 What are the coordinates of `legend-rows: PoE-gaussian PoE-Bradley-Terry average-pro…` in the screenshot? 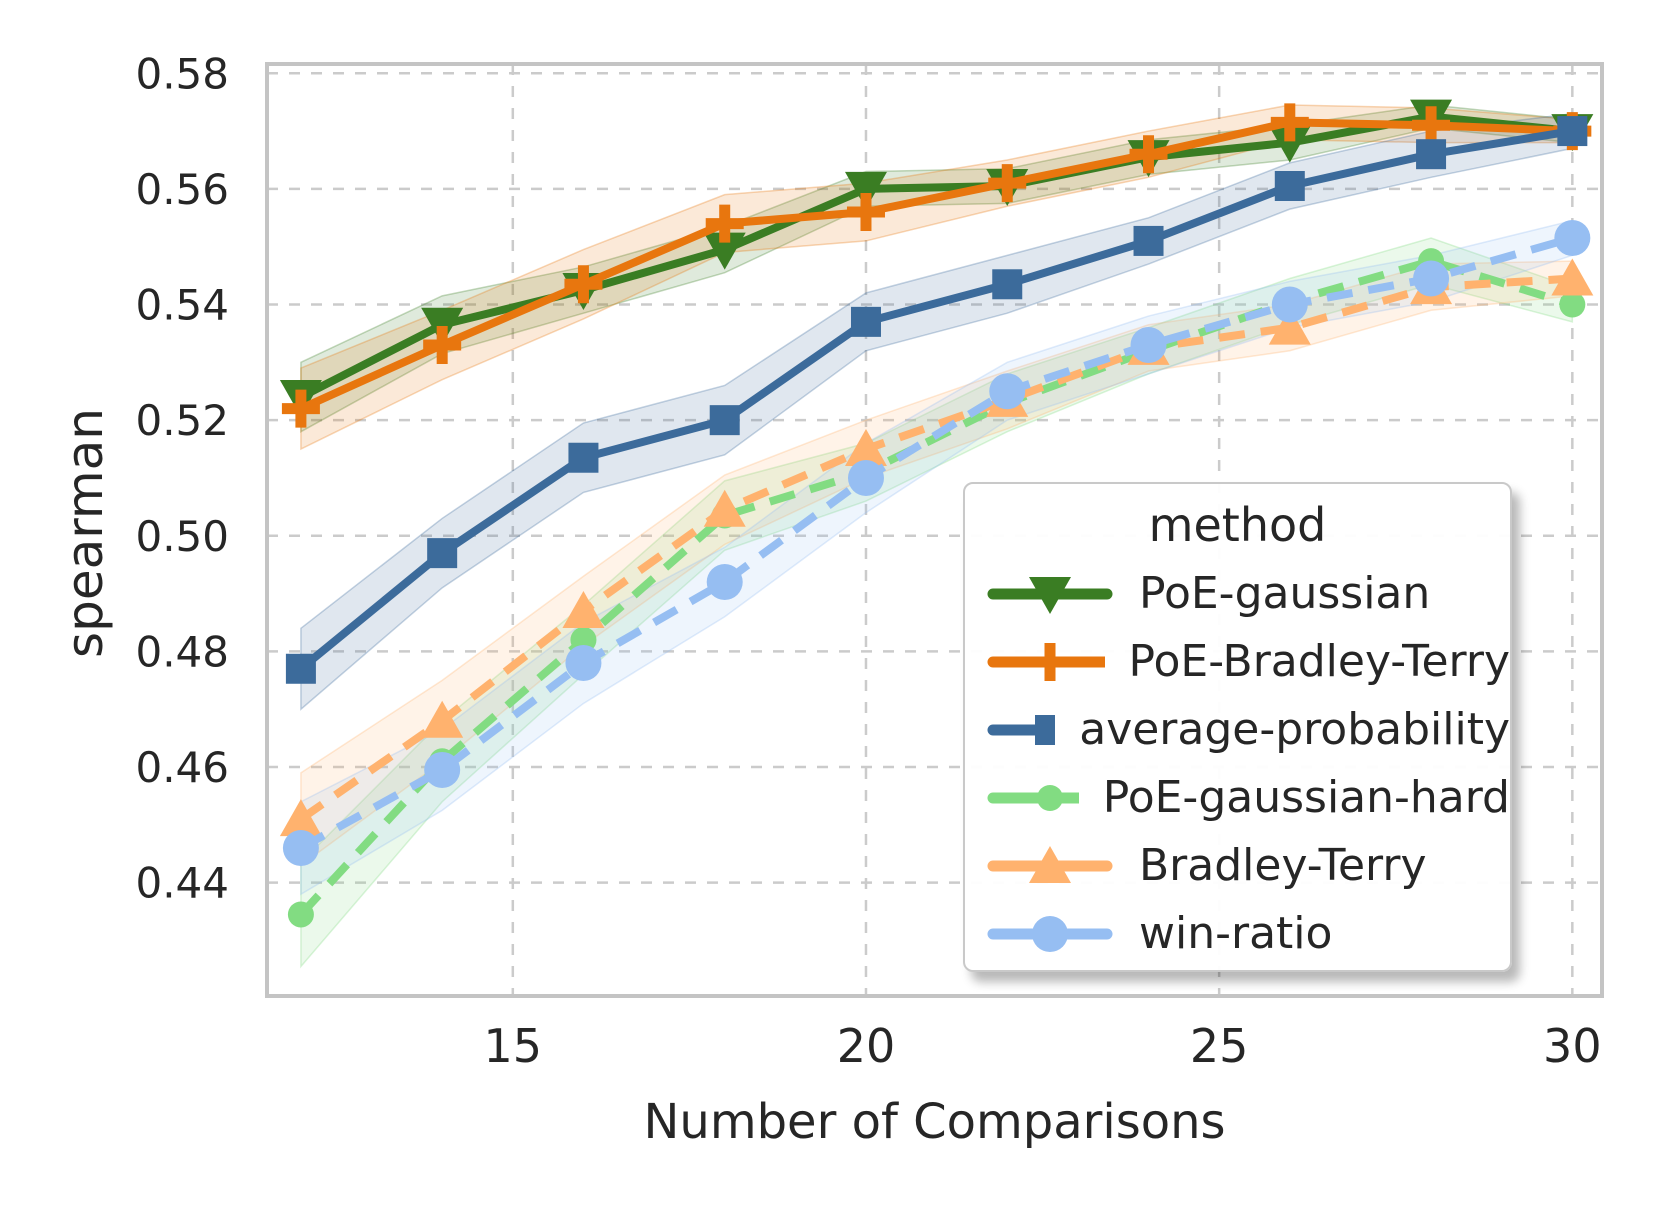 It's located at (1237, 764).